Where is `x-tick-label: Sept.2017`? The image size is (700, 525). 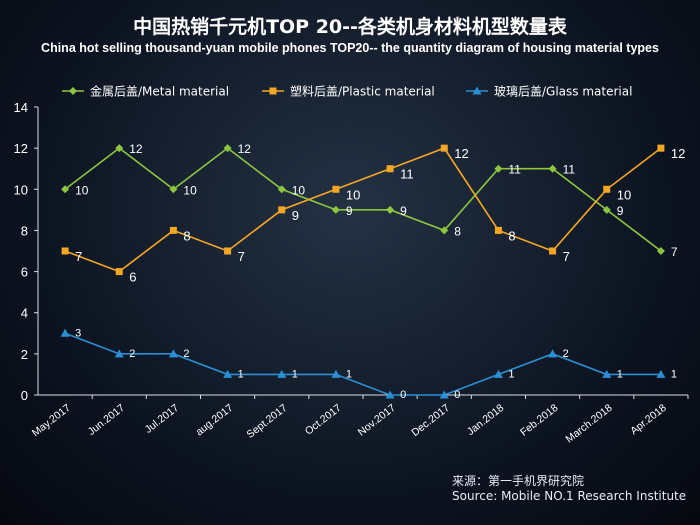 x-tick-label: Sept.2017 is located at coordinates (266, 421).